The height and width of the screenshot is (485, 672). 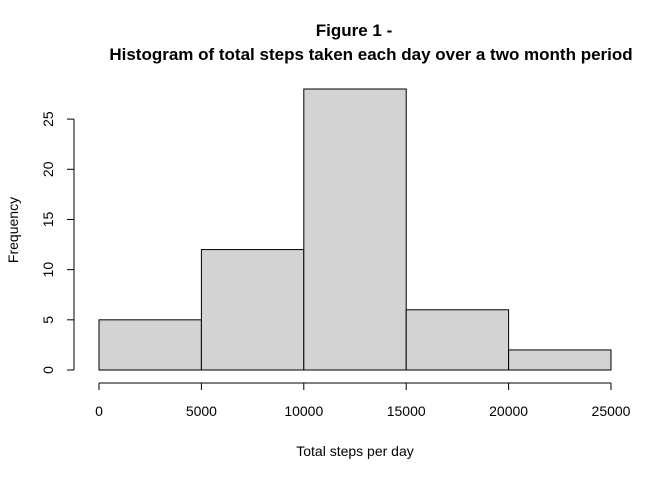 What do you see at coordinates (48, 219) in the screenshot?
I see `y-tick-label-3: 15` at bounding box center [48, 219].